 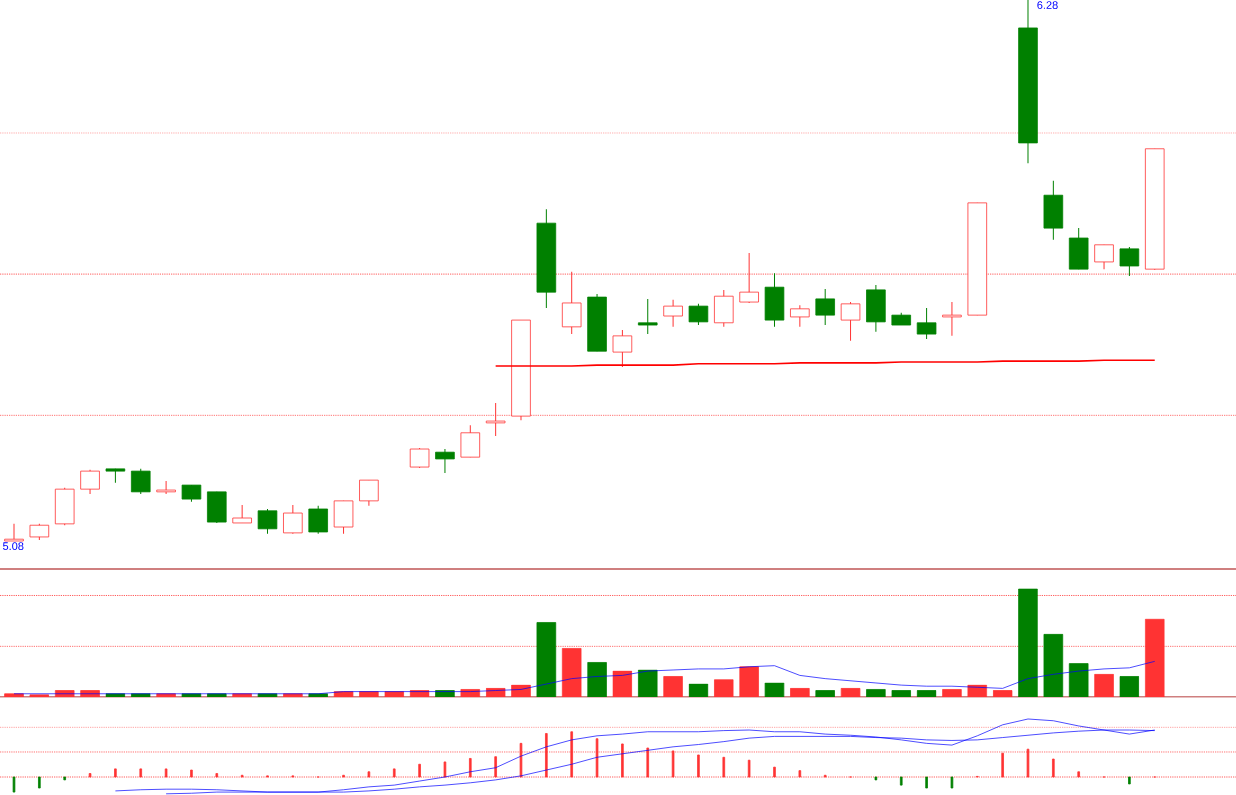 I want to click on annotation: 6.28, so click(x=1047, y=5).